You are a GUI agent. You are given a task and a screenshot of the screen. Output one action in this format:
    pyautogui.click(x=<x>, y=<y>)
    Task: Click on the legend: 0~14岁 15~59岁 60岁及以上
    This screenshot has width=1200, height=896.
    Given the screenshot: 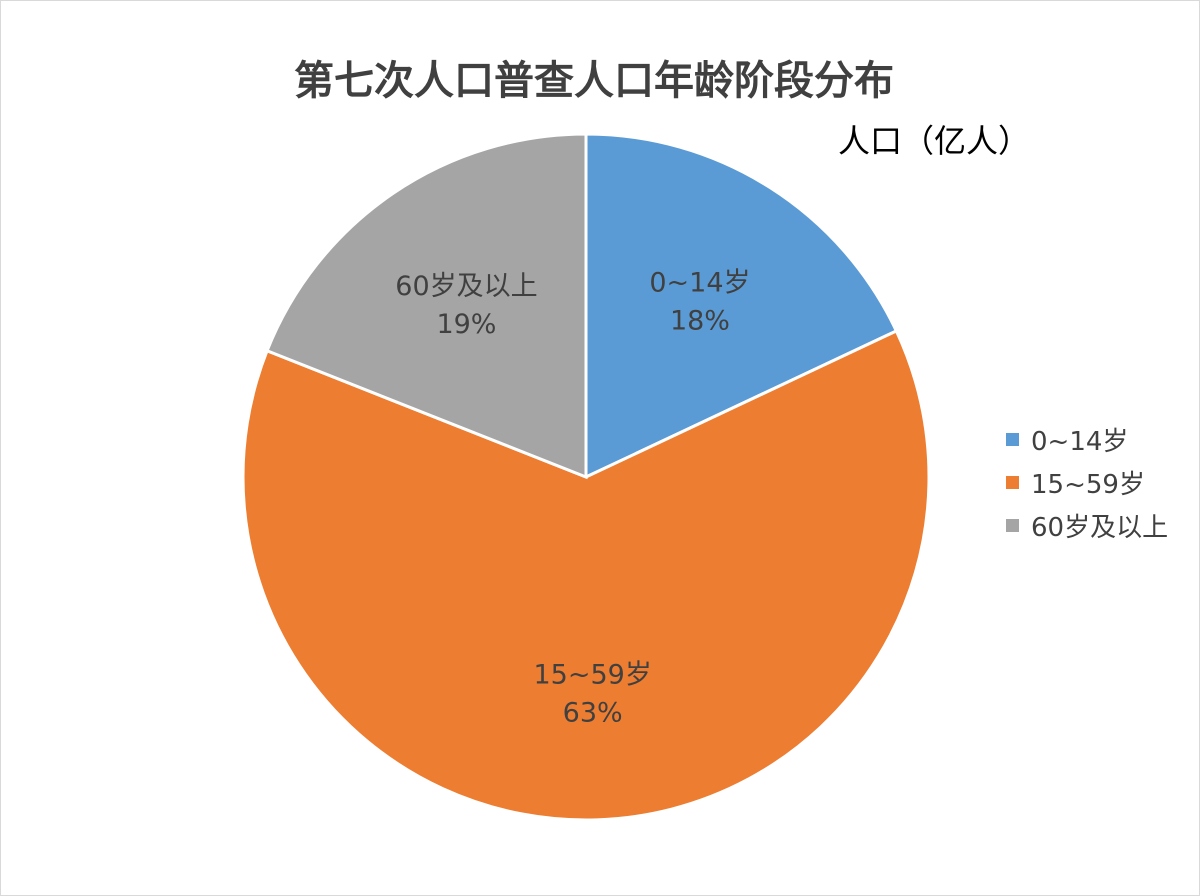 What is the action you would take?
    pyautogui.click(x=1087, y=482)
    